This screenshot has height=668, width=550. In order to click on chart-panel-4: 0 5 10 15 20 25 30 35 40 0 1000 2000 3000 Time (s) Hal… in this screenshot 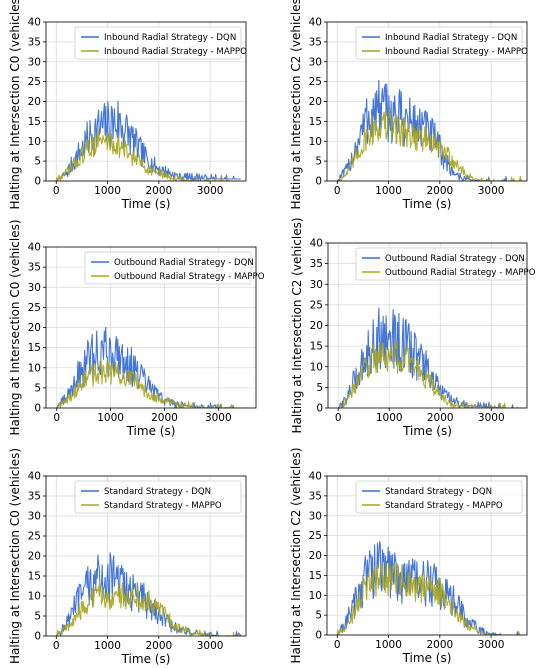, I will do `click(413, 327)`.